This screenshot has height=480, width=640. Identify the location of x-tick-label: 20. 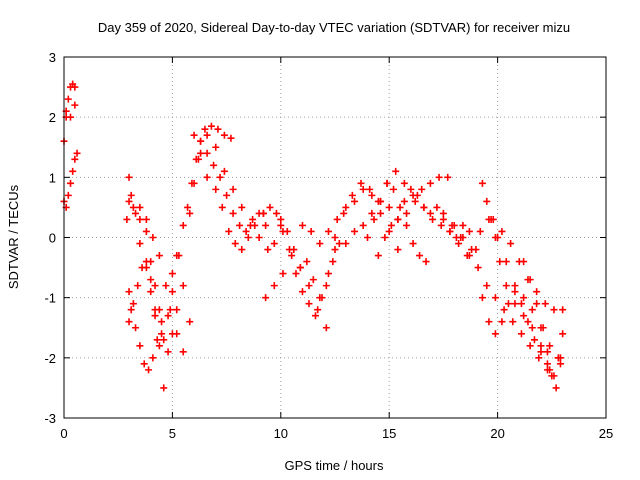
(497, 433).